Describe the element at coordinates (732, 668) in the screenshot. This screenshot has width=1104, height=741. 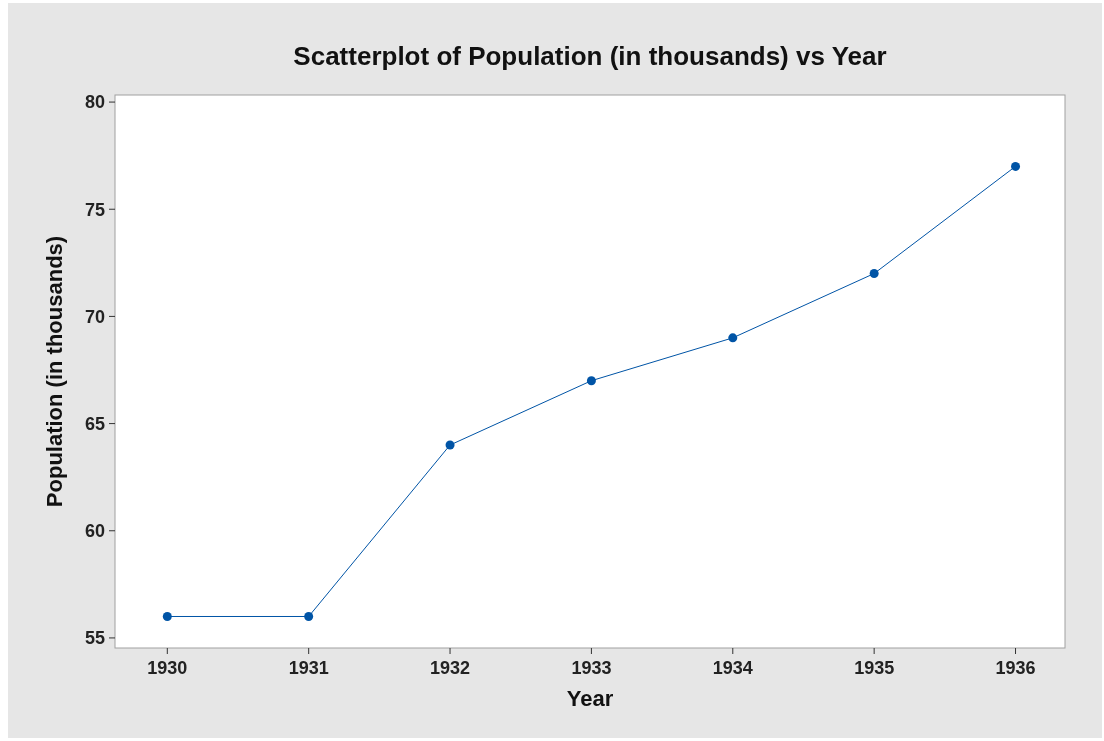
I see `x-tick-label: 1934` at that location.